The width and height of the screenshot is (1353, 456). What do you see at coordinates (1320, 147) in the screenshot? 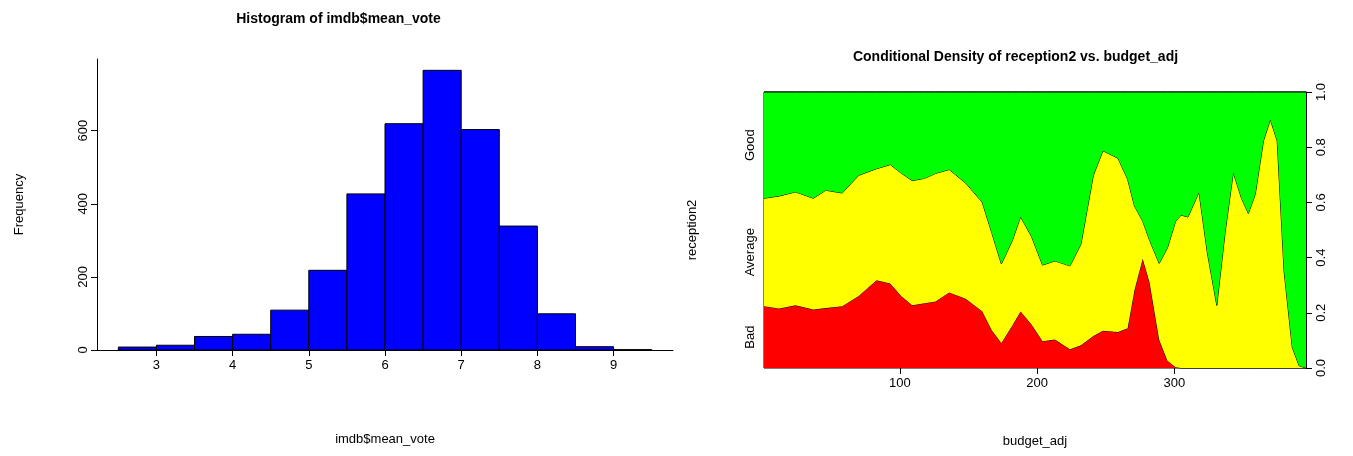
I see `y-tick-label: 0.8` at bounding box center [1320, 147].